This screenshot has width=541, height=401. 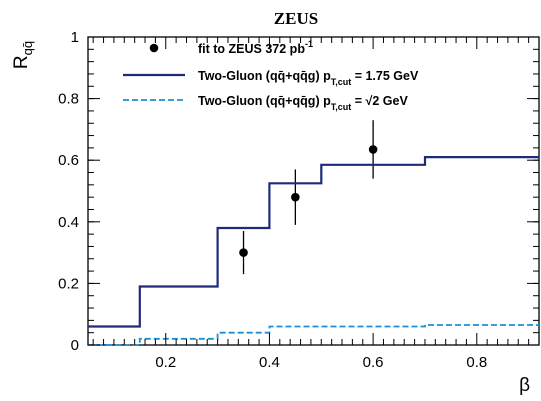 I want to click on legend-entry-label: Two-Gluon (qq̄+qq̄g) pT,cut = √2 GeV, so click(x=303, y=103).